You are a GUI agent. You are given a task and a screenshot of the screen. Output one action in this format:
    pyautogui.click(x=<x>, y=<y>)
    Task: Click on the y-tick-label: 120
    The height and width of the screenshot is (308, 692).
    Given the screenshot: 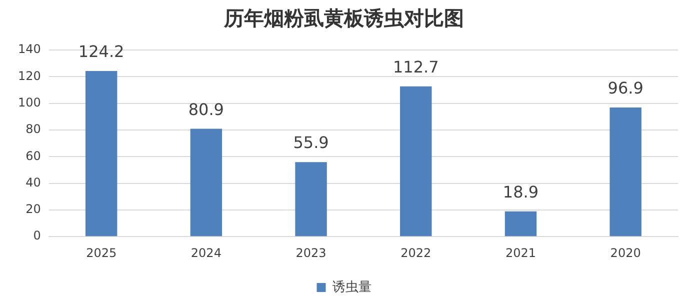 What is the action you would take?
    pyautogui.click(x=29, y=75)
    